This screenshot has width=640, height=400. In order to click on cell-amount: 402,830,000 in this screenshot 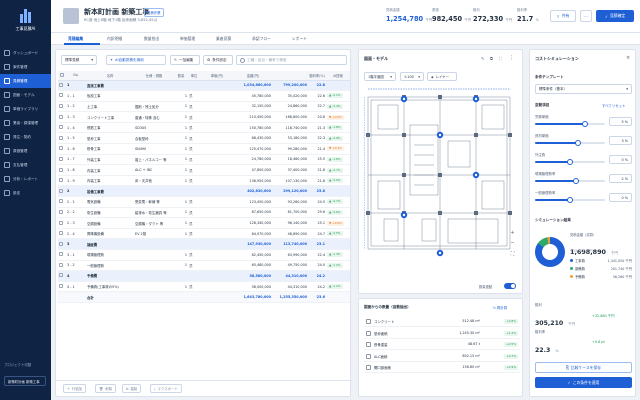, I will do `click(253, 191)`.